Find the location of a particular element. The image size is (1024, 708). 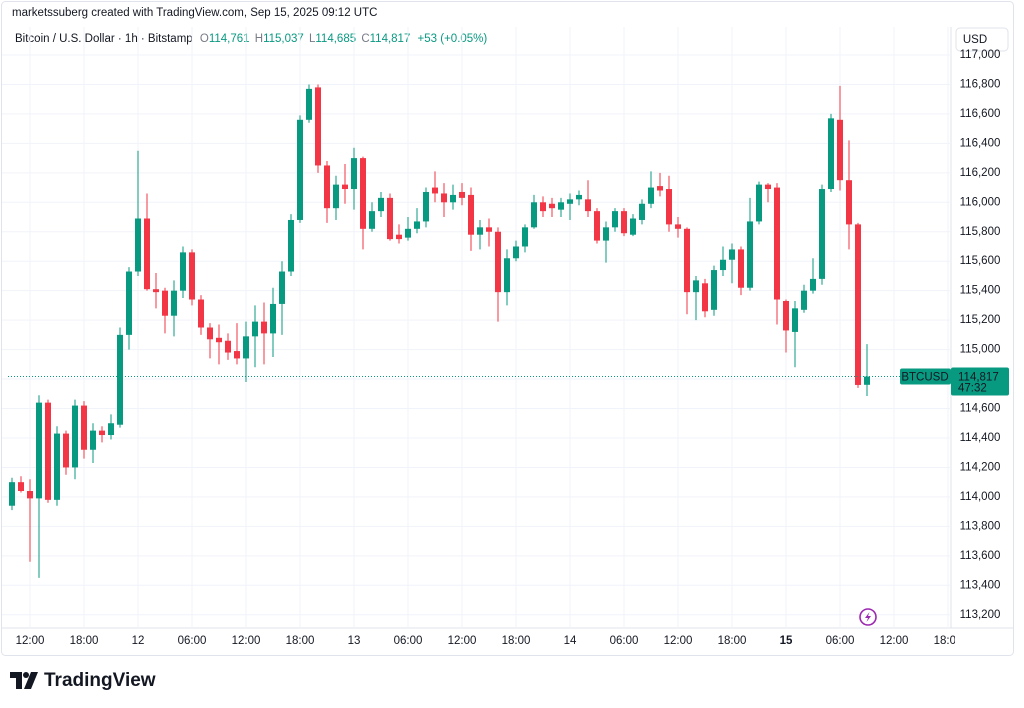

ohlc-label: C is located at coordinates (365, 39).